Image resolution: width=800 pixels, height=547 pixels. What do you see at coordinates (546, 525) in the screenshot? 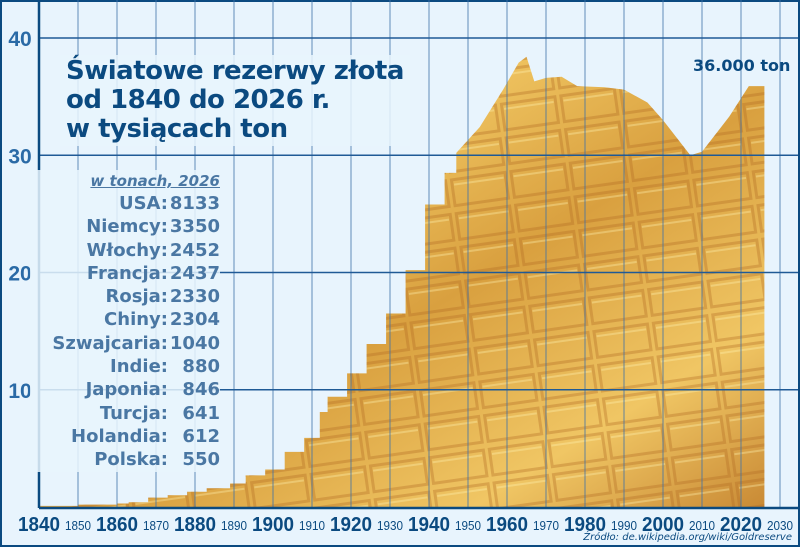
I see `x-tick-label-minor: 1970` at bounding box center [546, 525].